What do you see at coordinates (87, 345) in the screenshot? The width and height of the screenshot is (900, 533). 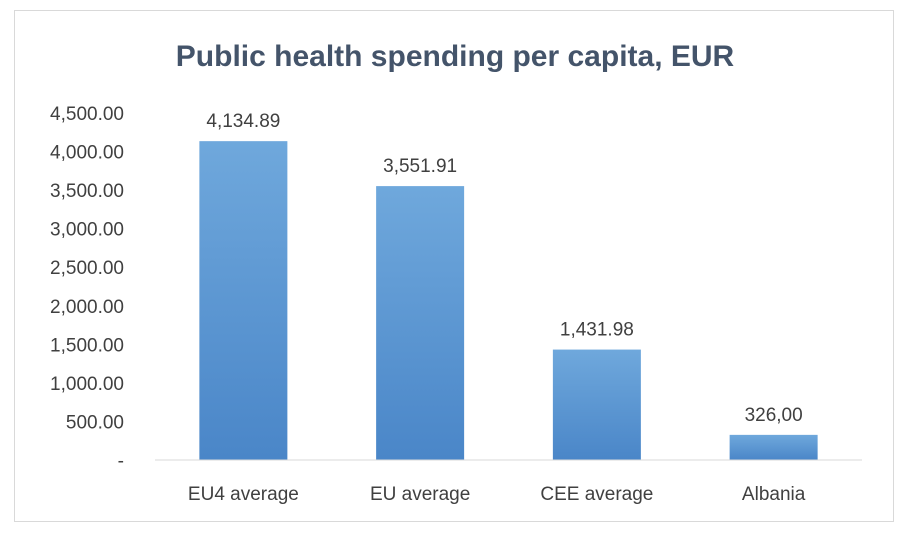 I see `y-tick-label: 1,500.00` at bounding box center [87, 345].